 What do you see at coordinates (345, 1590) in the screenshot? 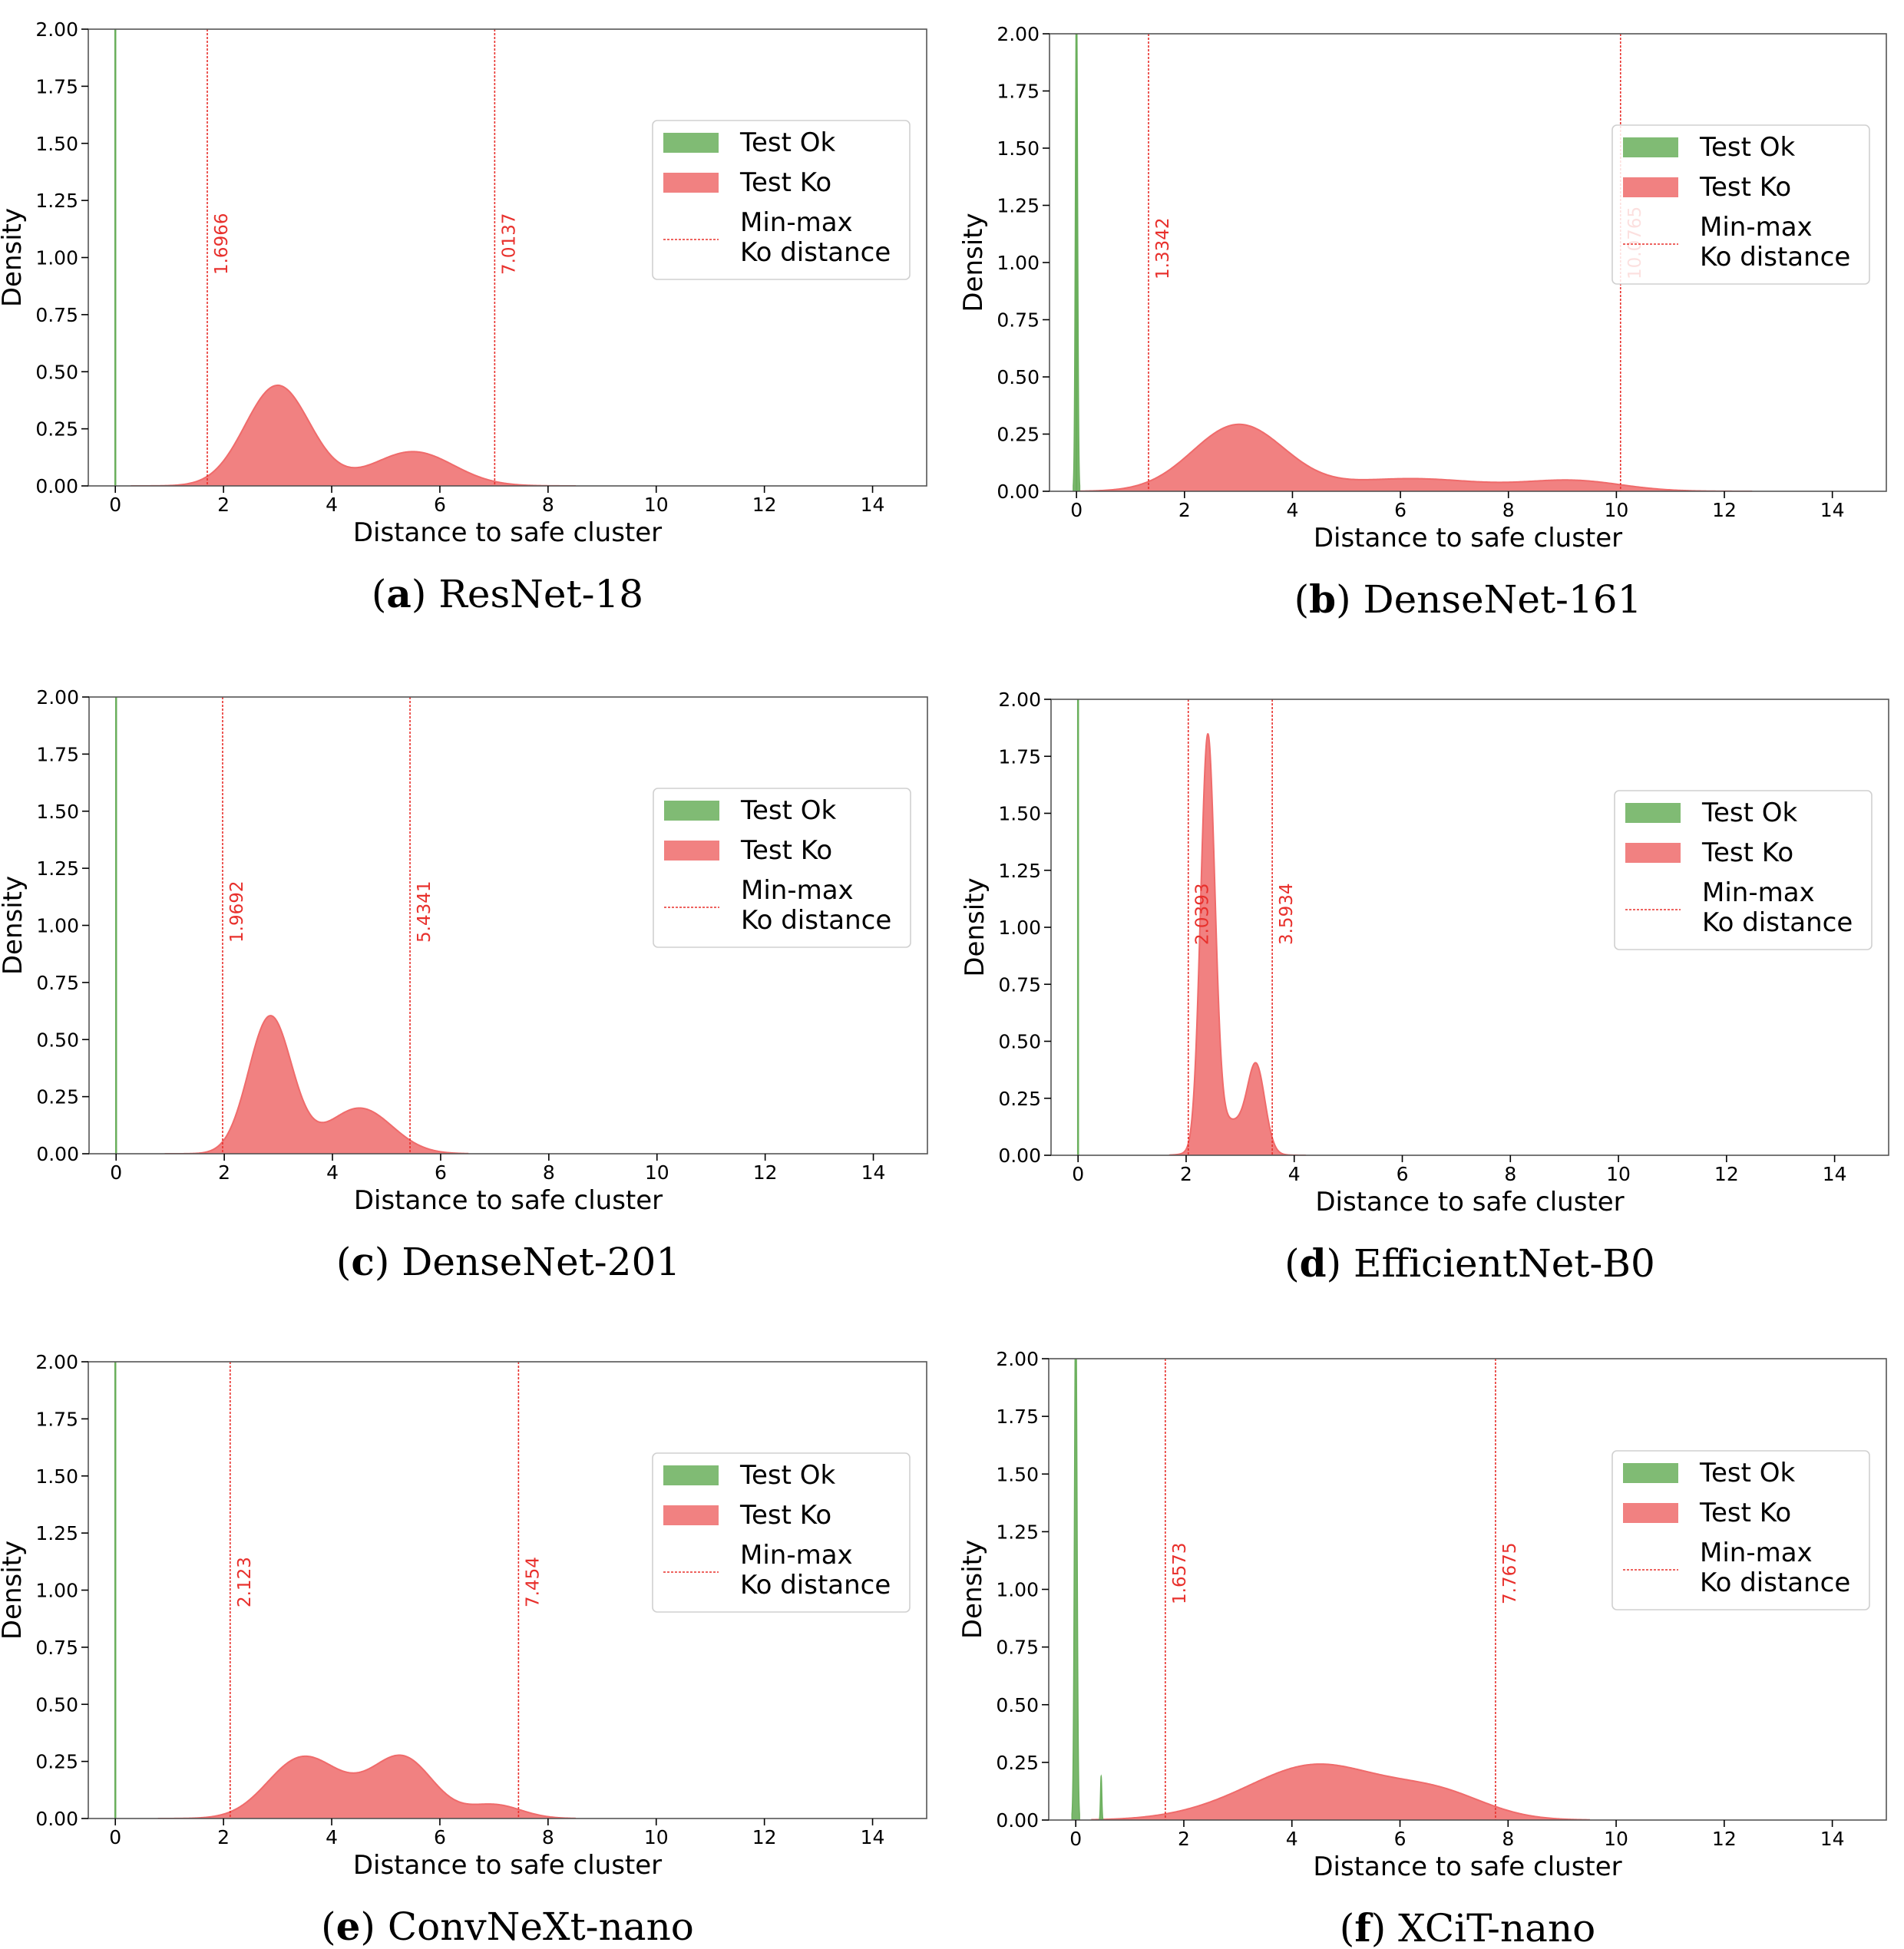
I see `panel-e-plot-area` at bounding box center [345, 1590].